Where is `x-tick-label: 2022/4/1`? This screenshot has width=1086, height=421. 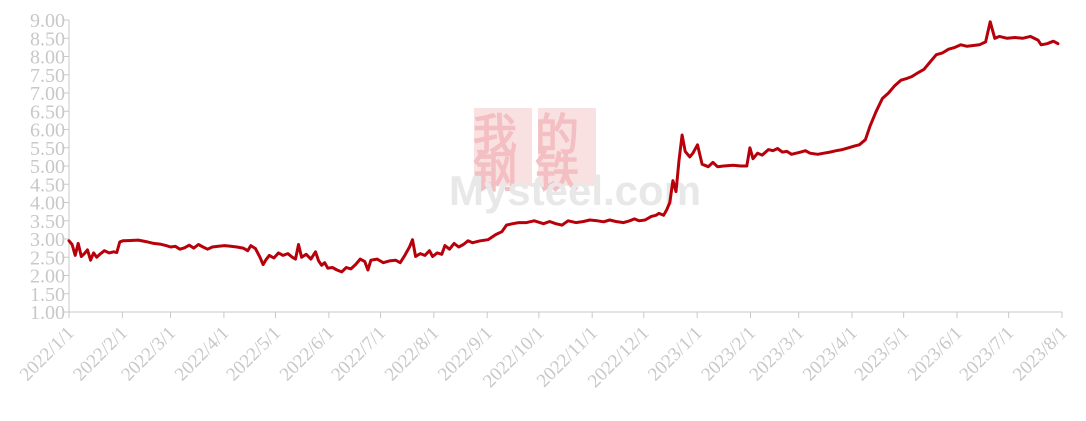
x-tick-label: 2022/4/1 is located at coordinates (202, 354).